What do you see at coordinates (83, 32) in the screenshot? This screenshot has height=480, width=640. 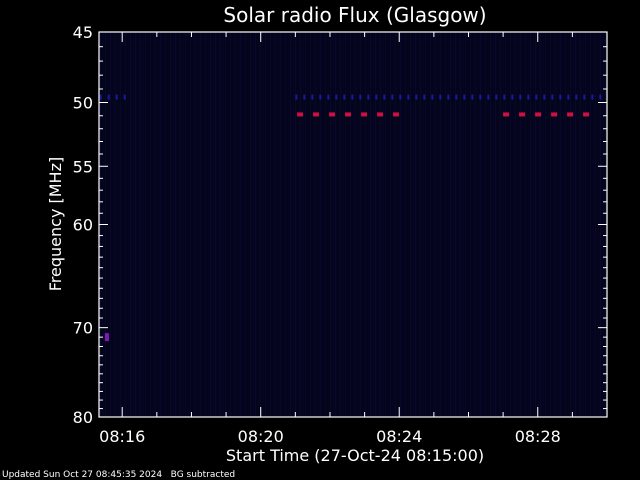 I see `y-tick-label: 45` at bounding box center [83, 32].